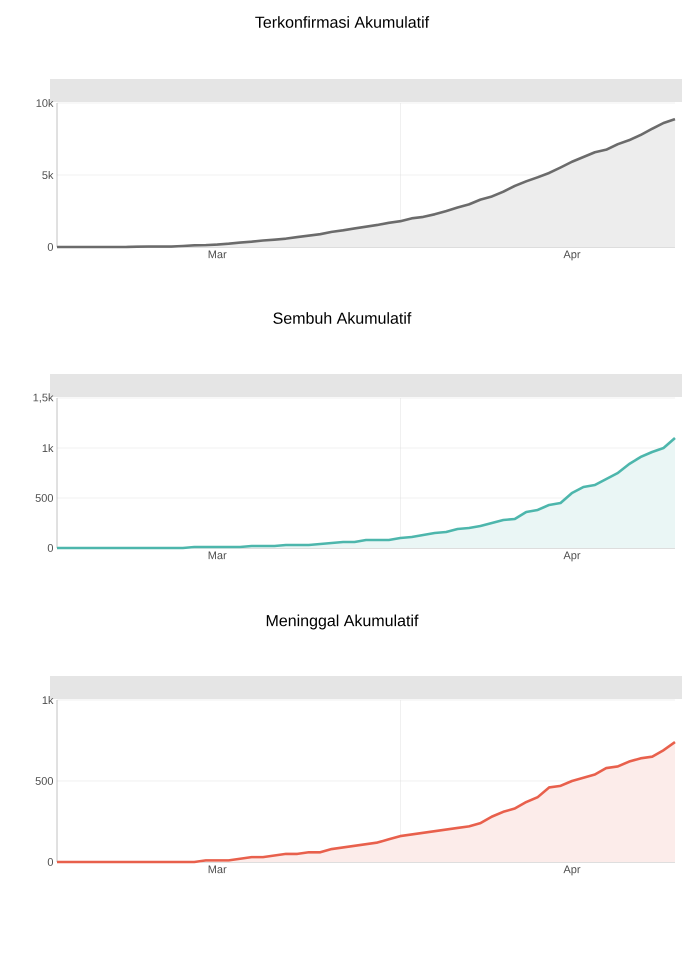  What do you see at coordinates (44, 398) in the screenshot?
I see `y-tick-label: 1,5k` at bounding box center [44, 398].